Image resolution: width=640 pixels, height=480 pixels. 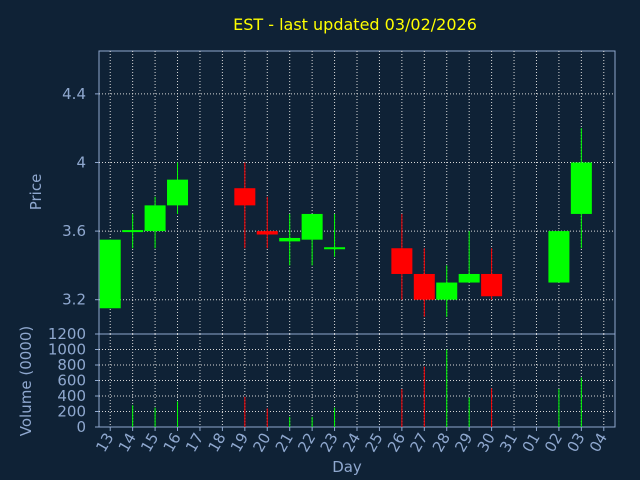 What do you see at coordinates (347, 467) in the screenshot?
I see `x-axis-label: Day` at bounding box center [347, 467].